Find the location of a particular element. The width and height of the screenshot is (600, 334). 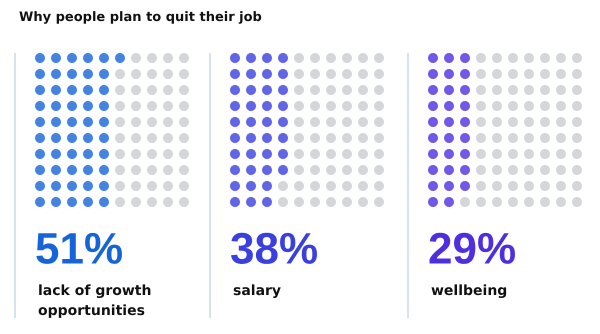

text: Why people plan to quit their job is located at coordinates (140, 17).